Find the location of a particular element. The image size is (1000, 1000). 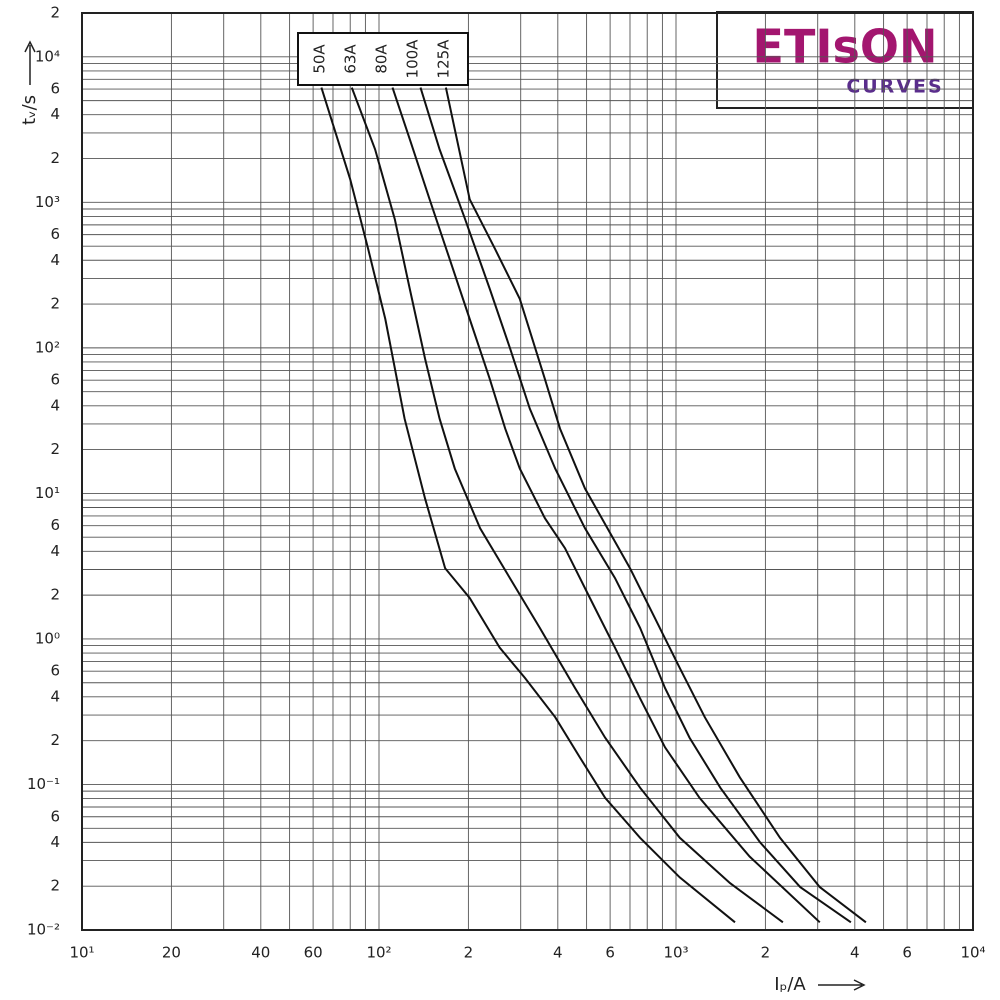

x-tick-label: 40 is located at coordinates (260, 953).